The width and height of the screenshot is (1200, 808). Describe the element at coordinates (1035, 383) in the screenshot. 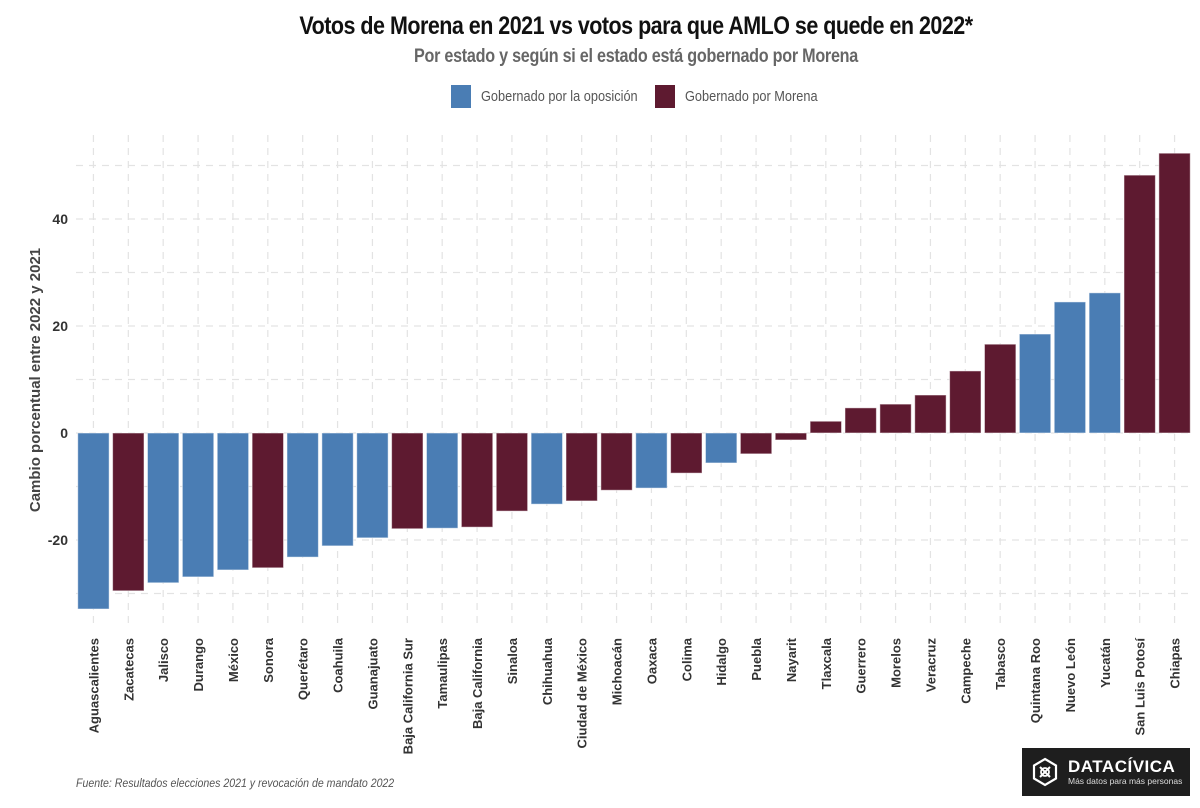

I see `bar-quintana-roo` at that location.